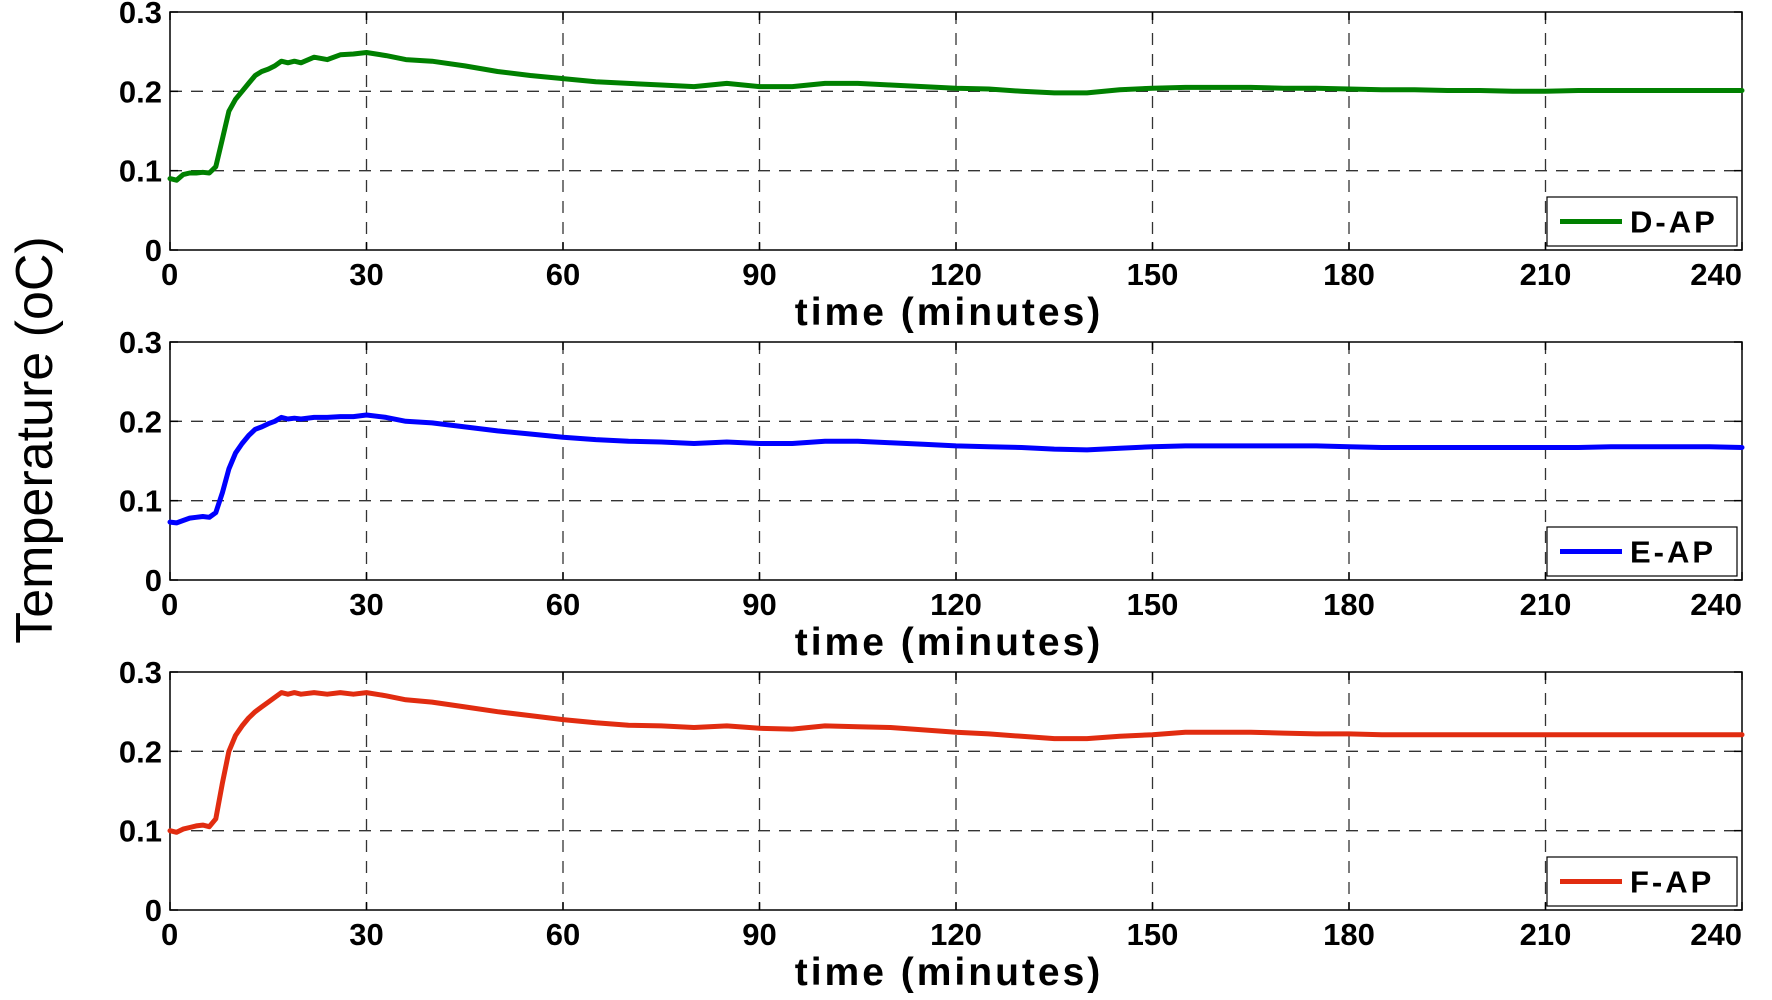 This screenshot has height=1000, width=1772. I want to click on legend-label: F-AP, so click(1672, 882).